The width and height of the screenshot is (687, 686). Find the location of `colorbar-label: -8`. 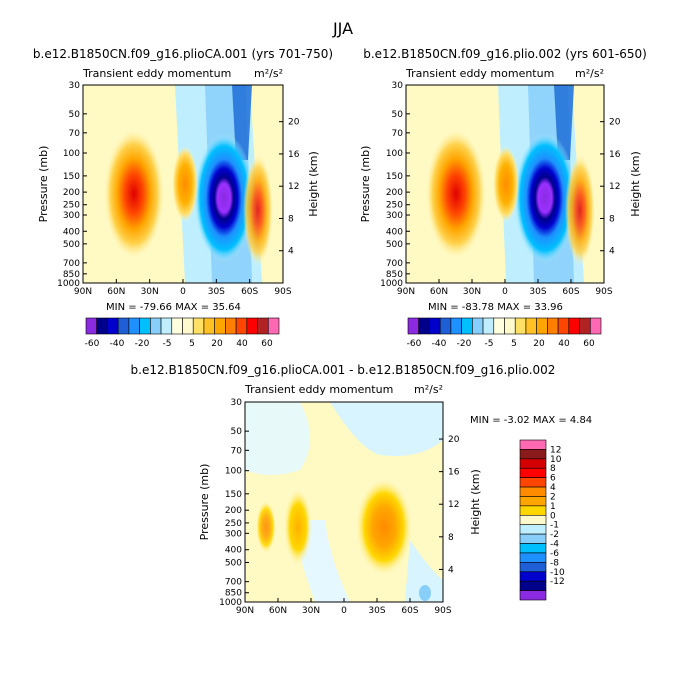

colorbar-label: -8 is located at coordinates (554, 563).